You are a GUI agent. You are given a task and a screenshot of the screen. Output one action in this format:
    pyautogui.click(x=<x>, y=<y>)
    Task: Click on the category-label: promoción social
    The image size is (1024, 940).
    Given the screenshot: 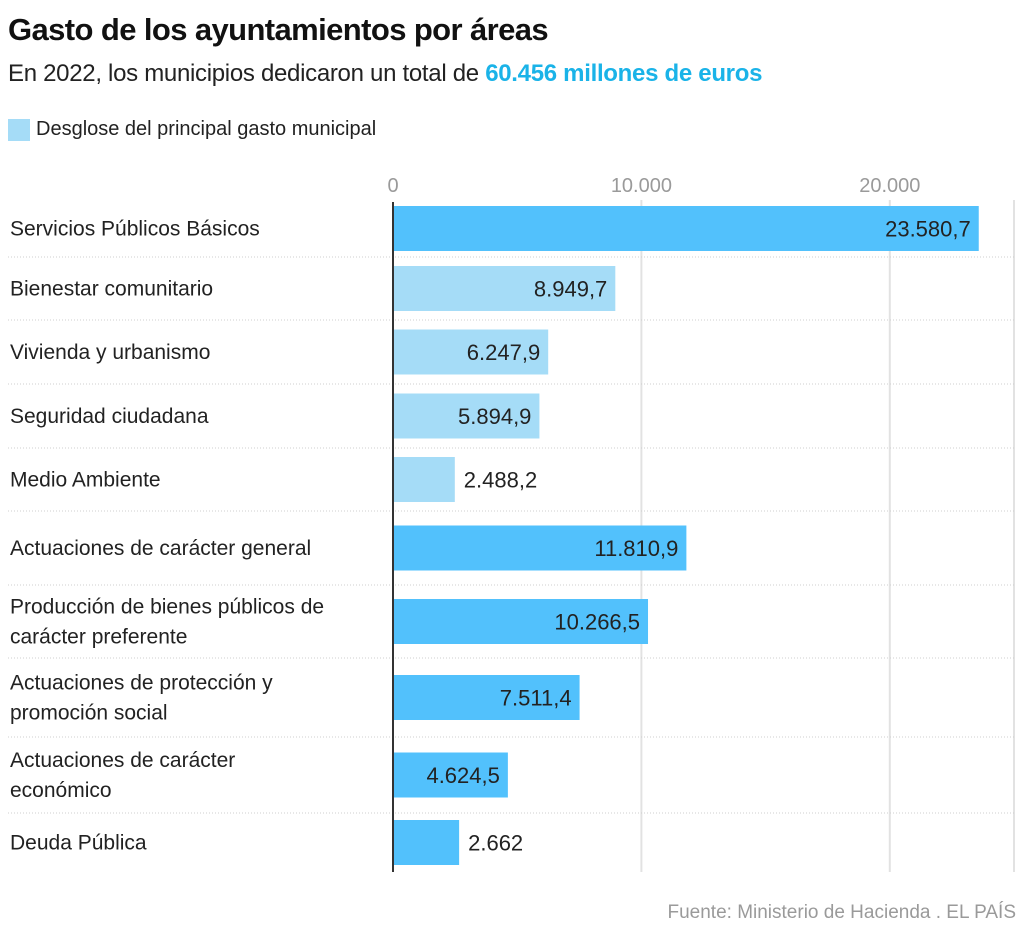 What is the action you would take?
    pyautogui.click(x=89, y=713)
    